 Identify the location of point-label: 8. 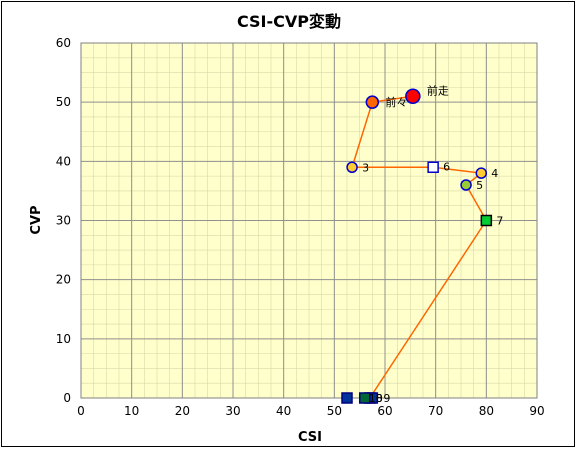
(379, 398).